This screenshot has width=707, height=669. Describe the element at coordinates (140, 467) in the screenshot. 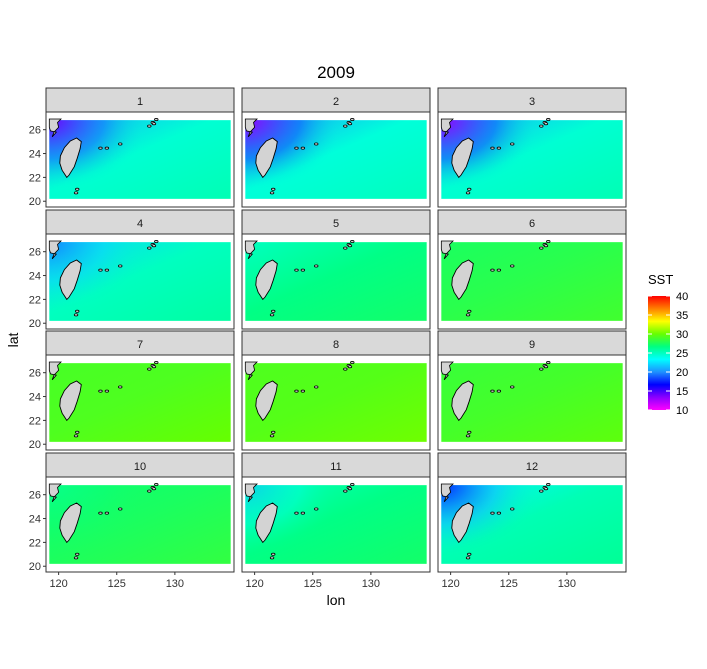

I see `facet-strip-label: 10` at that location.